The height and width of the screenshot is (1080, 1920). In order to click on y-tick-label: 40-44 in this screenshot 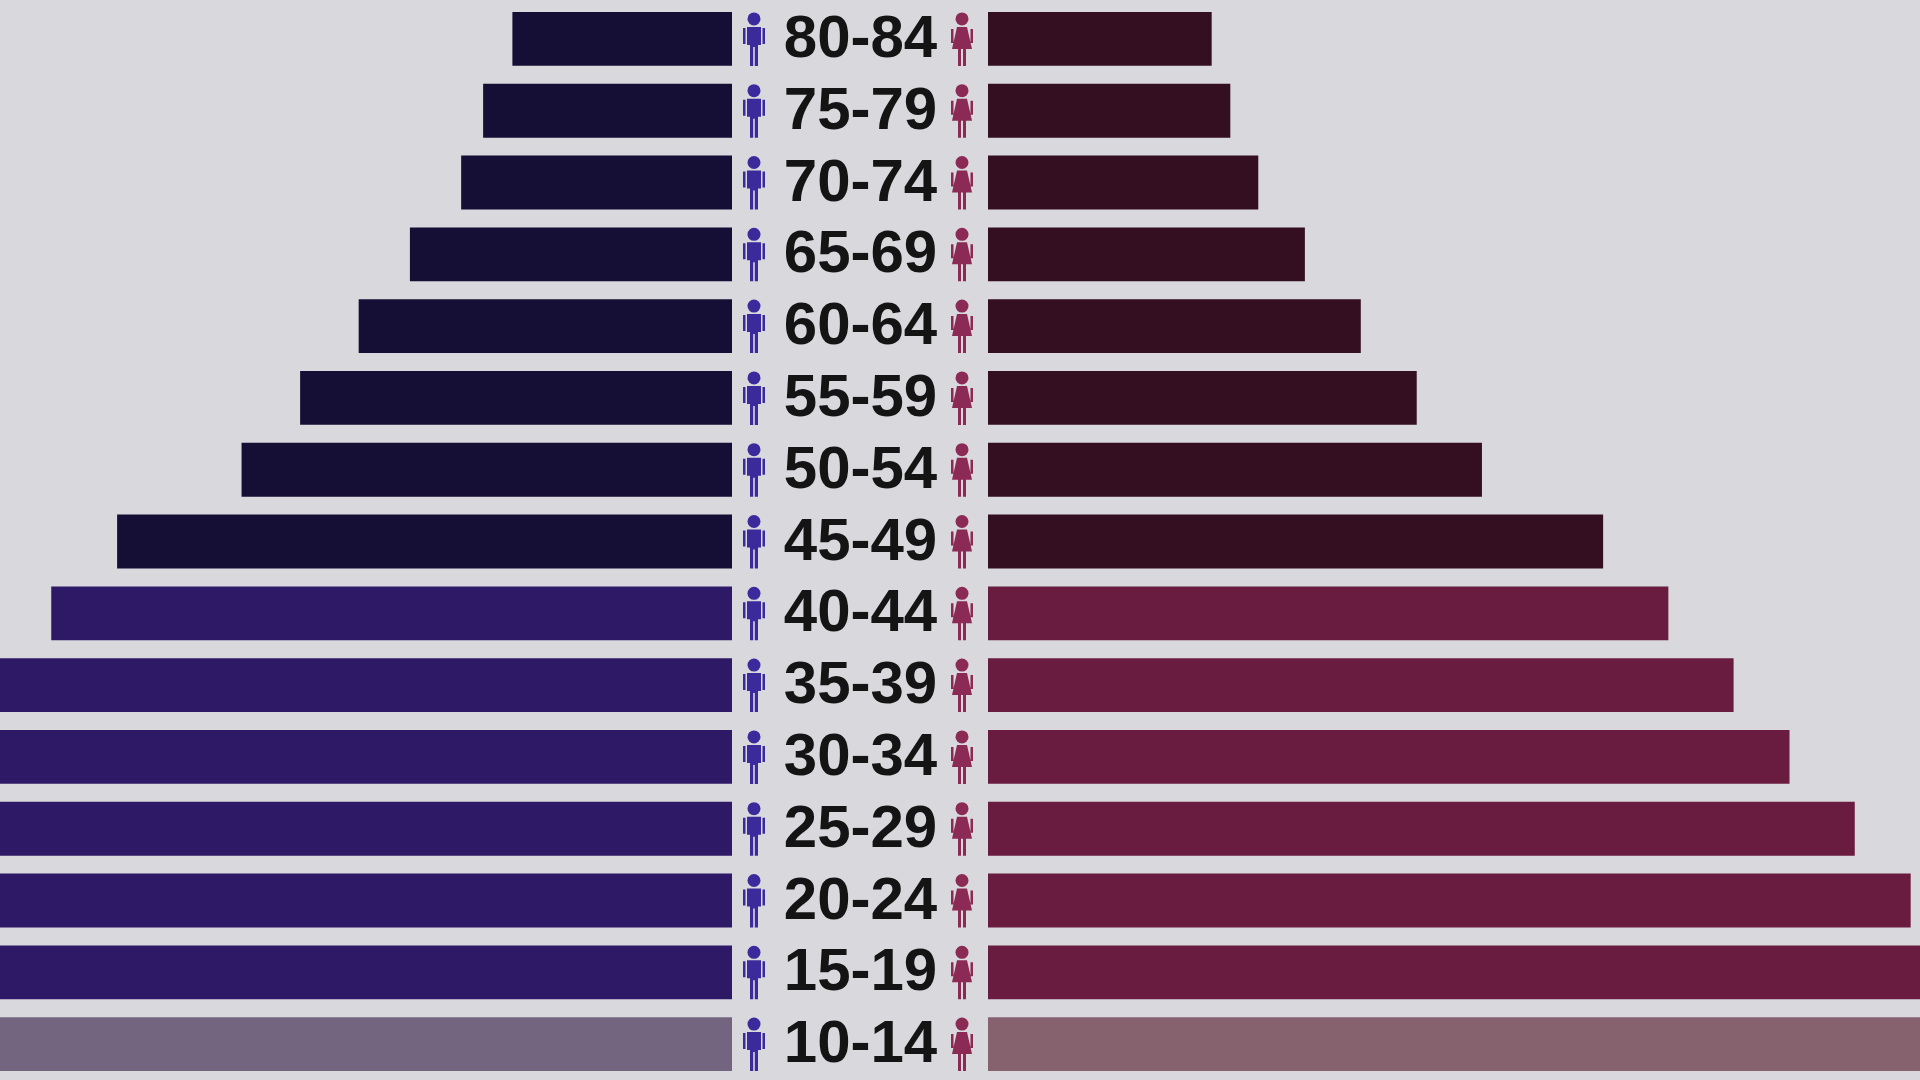, I will do `click(860, 611)`.